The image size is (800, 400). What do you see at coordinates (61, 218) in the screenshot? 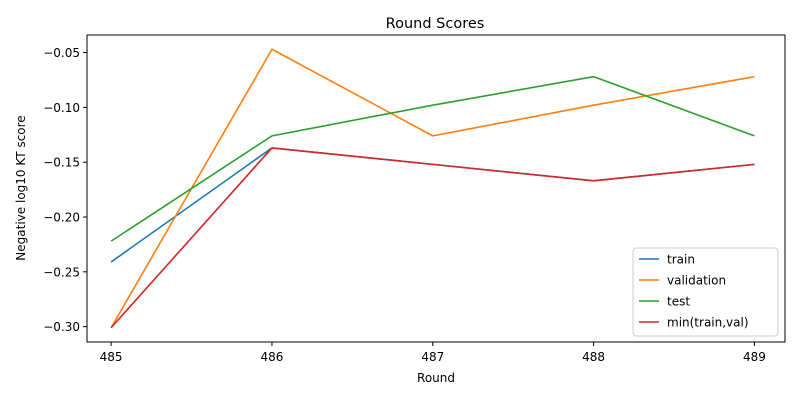
I see `y-tick-label: −0.20` at bounding box center [61, 218].